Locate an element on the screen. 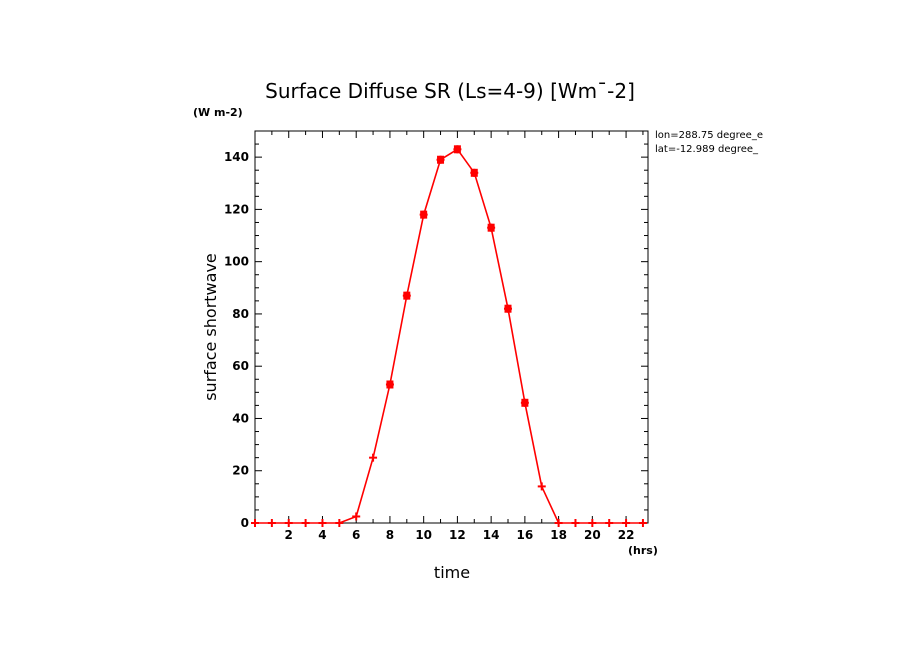  y-tick-label: 140 is located at coordinates (236, 157).